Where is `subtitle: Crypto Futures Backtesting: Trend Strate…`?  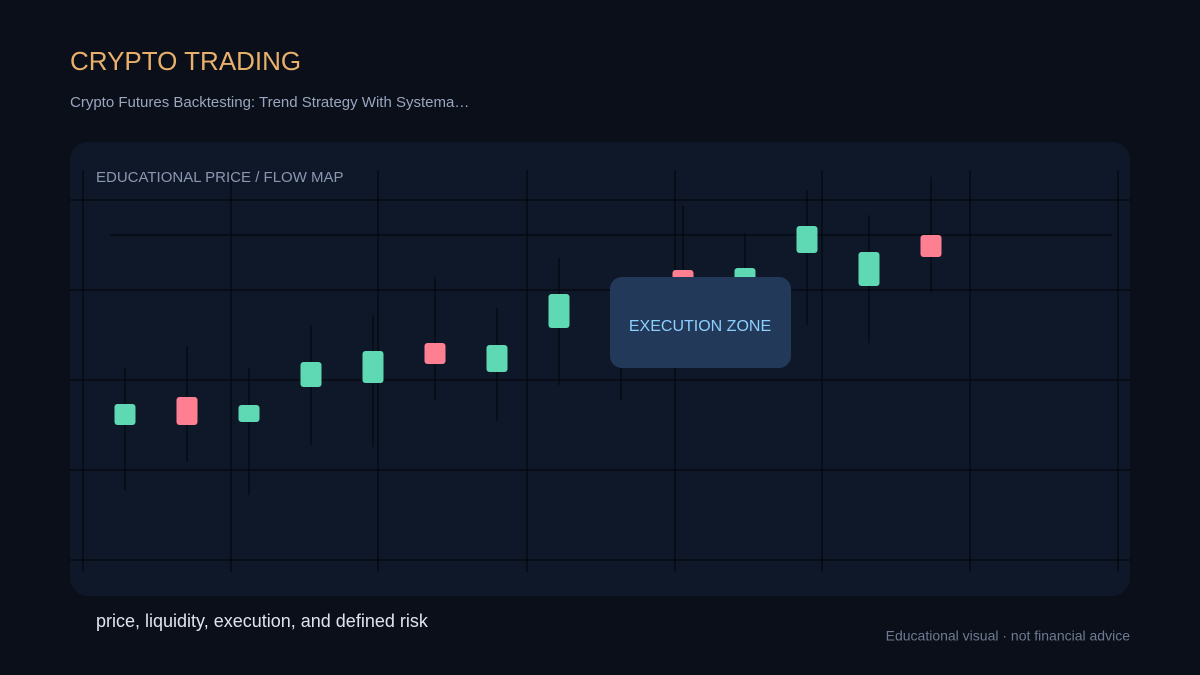 subtitle: Crypto Futures Backtesting: Trend Strate… is located at coordinates (269, 102).